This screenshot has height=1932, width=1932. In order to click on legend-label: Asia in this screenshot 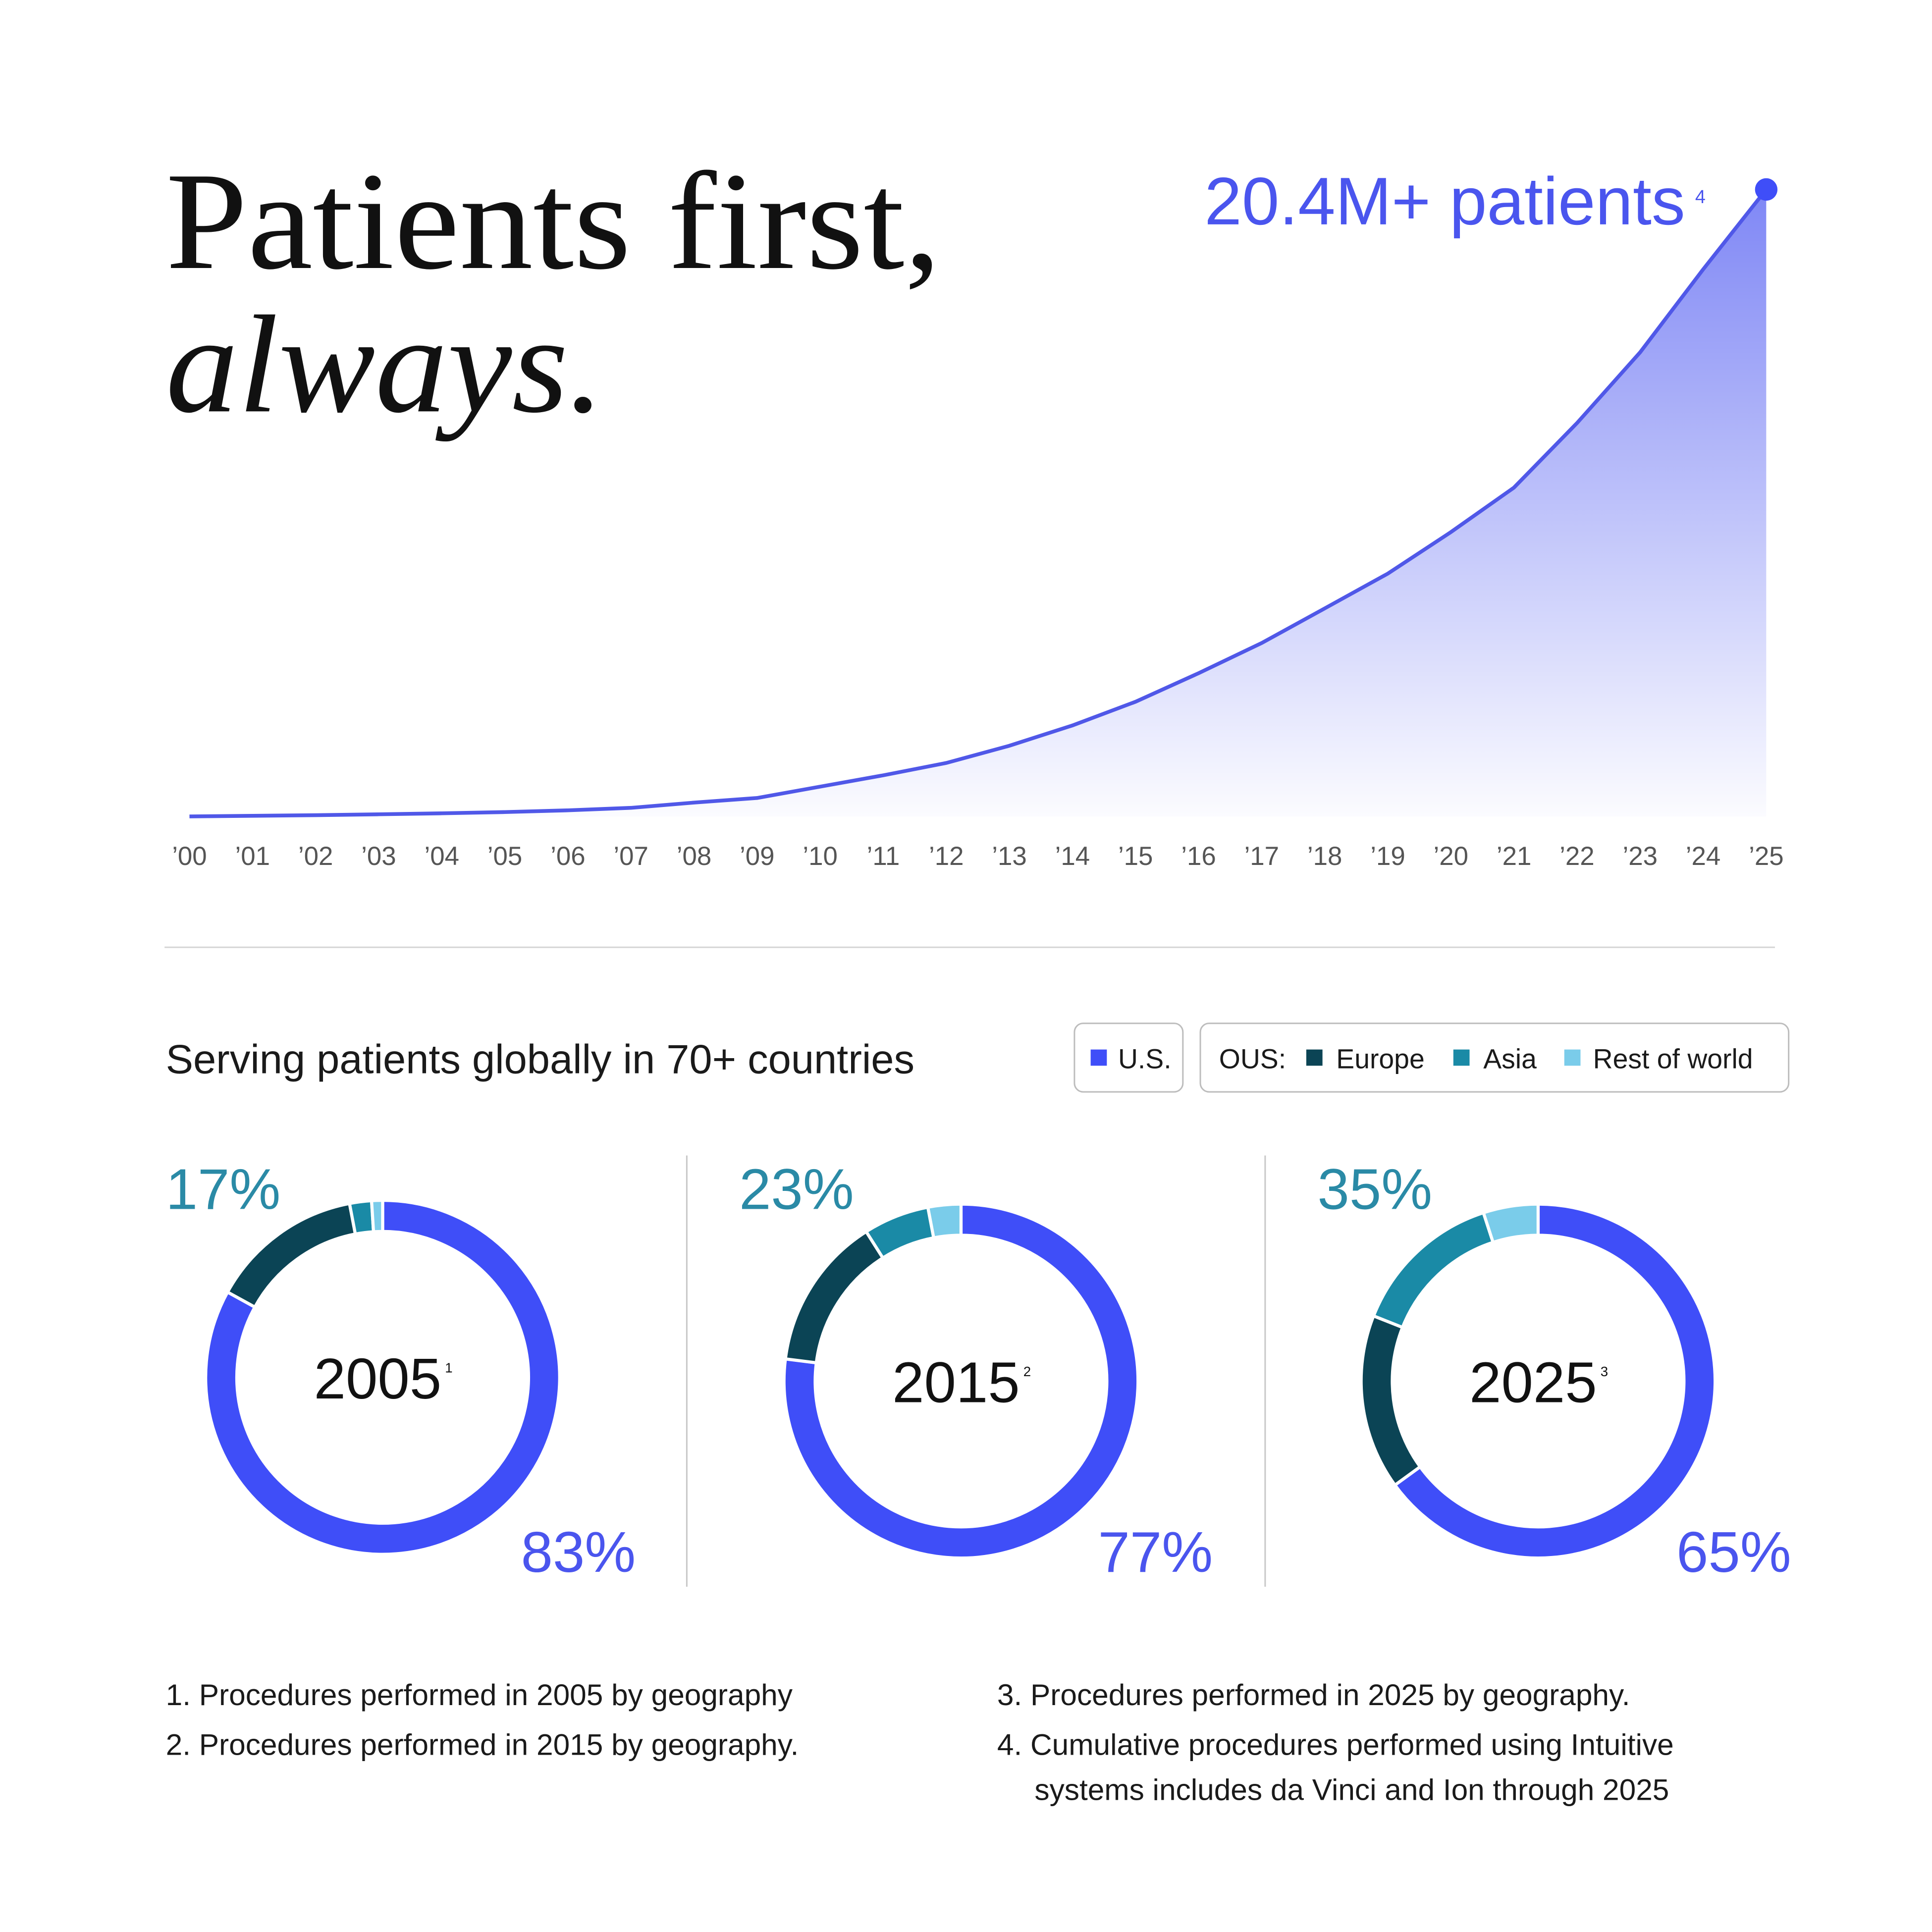, I will do `click(1510, 1059)`.